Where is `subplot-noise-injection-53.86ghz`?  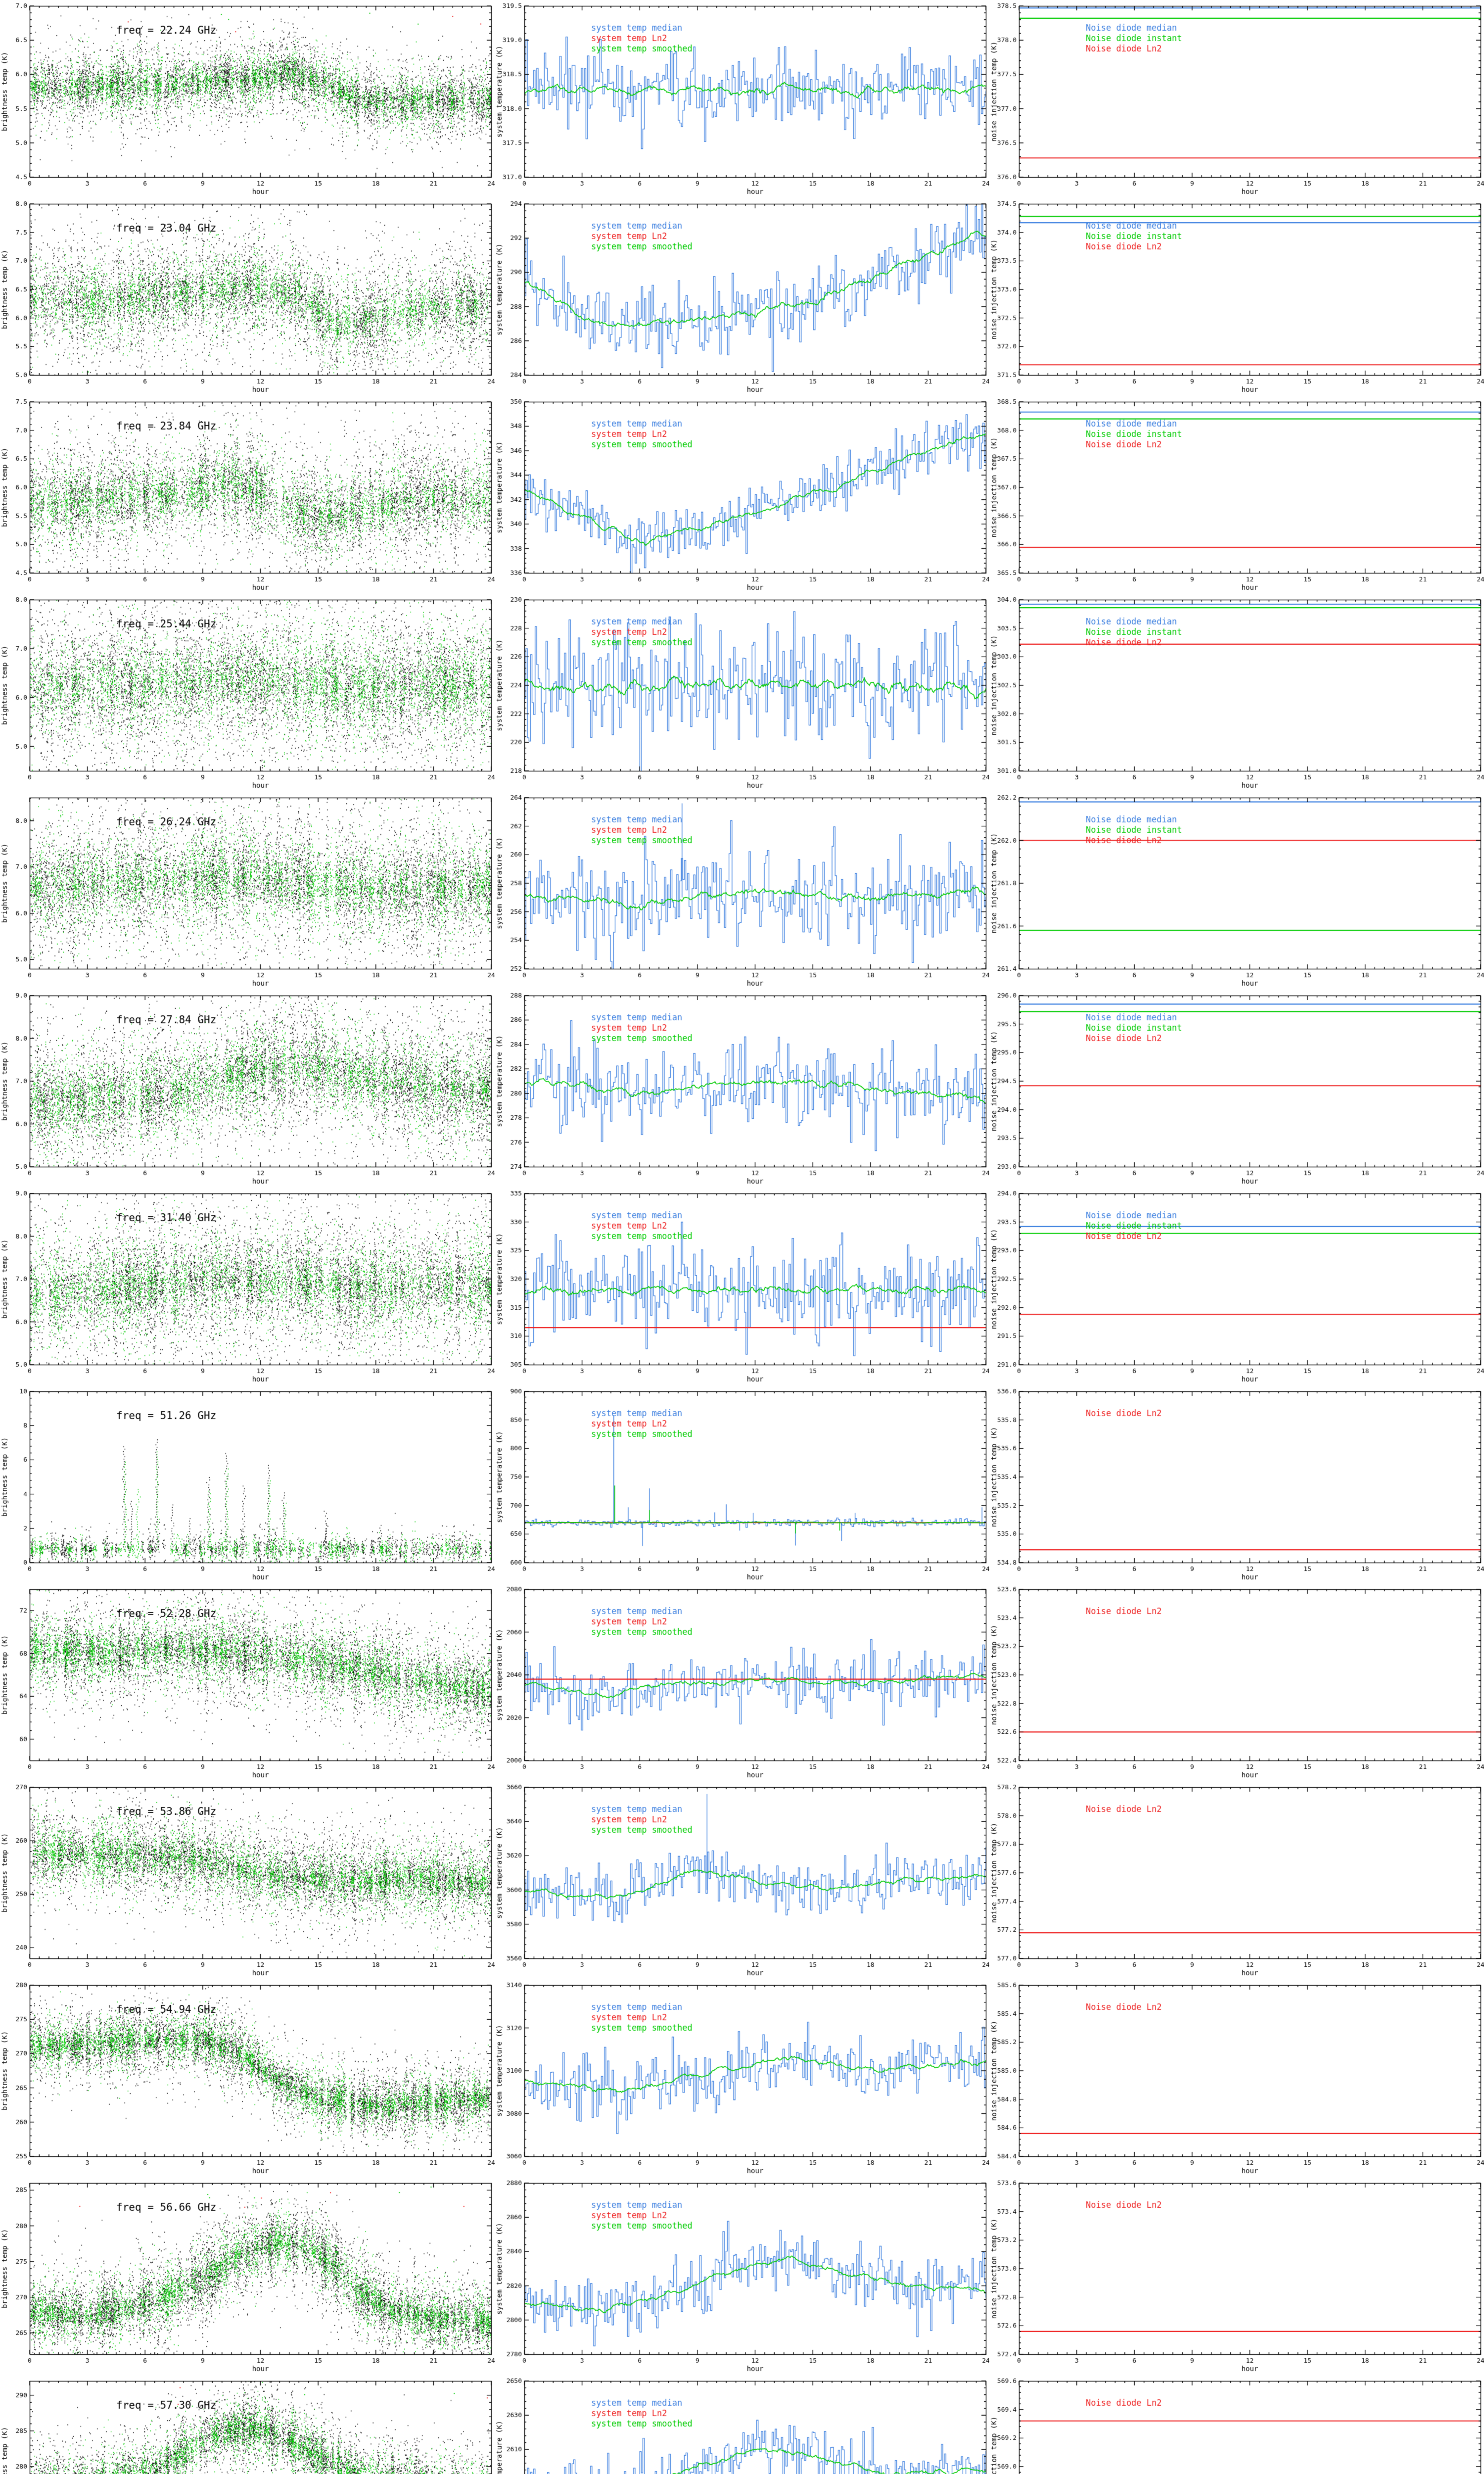
subplot-noise-injection-53.86ghz is located at coordinates (1236, 1880).